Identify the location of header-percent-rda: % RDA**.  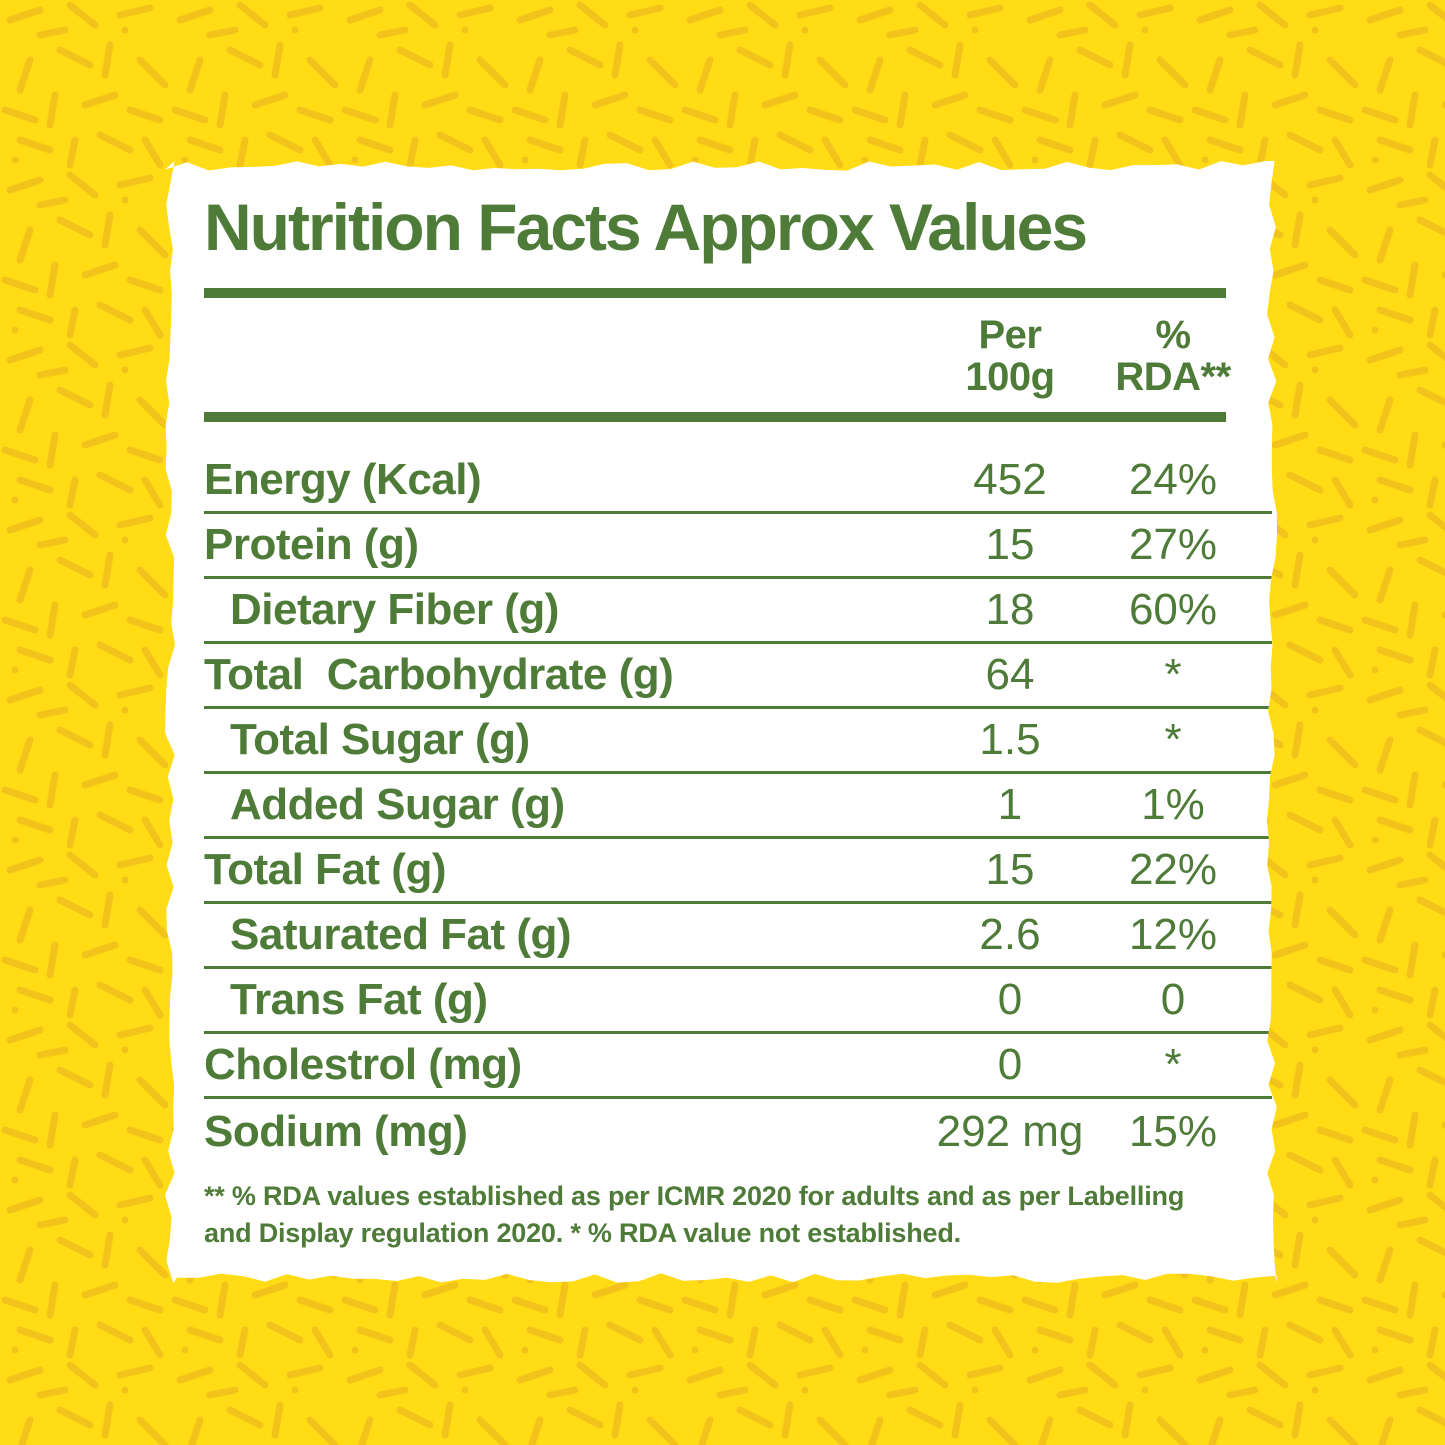
(1173, 356).